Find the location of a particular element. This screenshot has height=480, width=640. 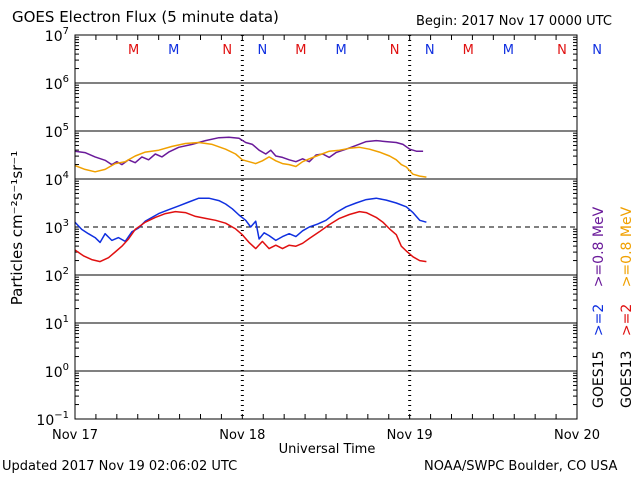

chart-title: GOES Electron Flux (5 minute data) is located at coordinates (145, 17).